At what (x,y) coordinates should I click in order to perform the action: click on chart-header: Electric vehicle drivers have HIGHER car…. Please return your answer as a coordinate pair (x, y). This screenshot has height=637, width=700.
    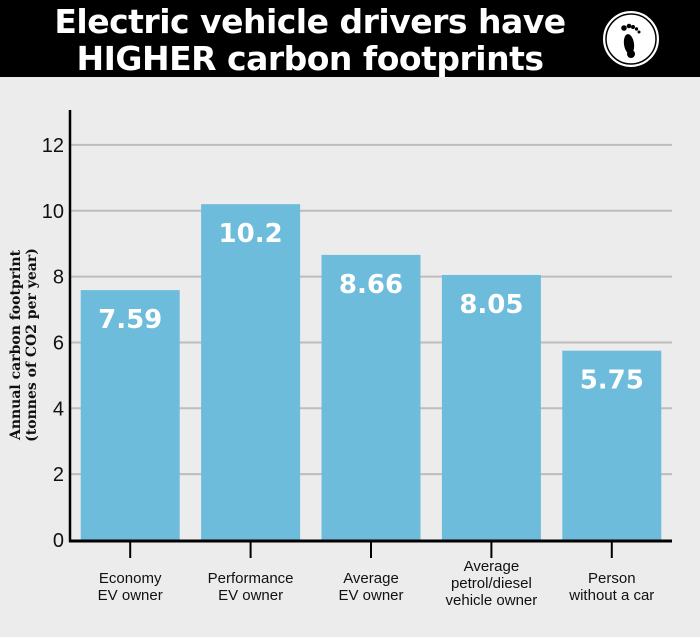
    Looking at the image, I should click on (350, 39).